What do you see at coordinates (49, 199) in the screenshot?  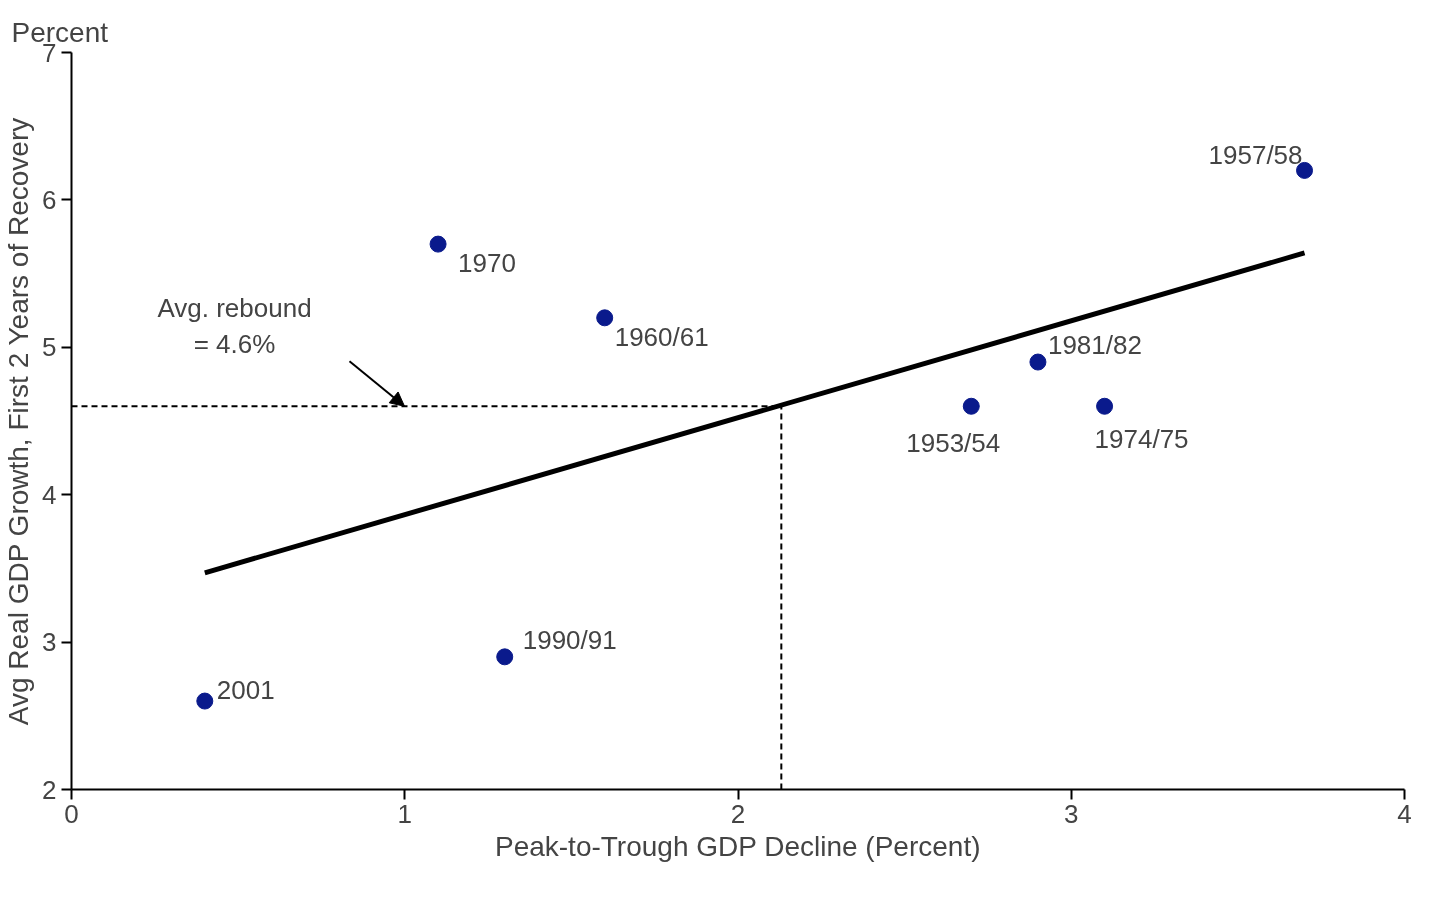 I see `y-tick-label: 6` at bounding box center [49, 199].